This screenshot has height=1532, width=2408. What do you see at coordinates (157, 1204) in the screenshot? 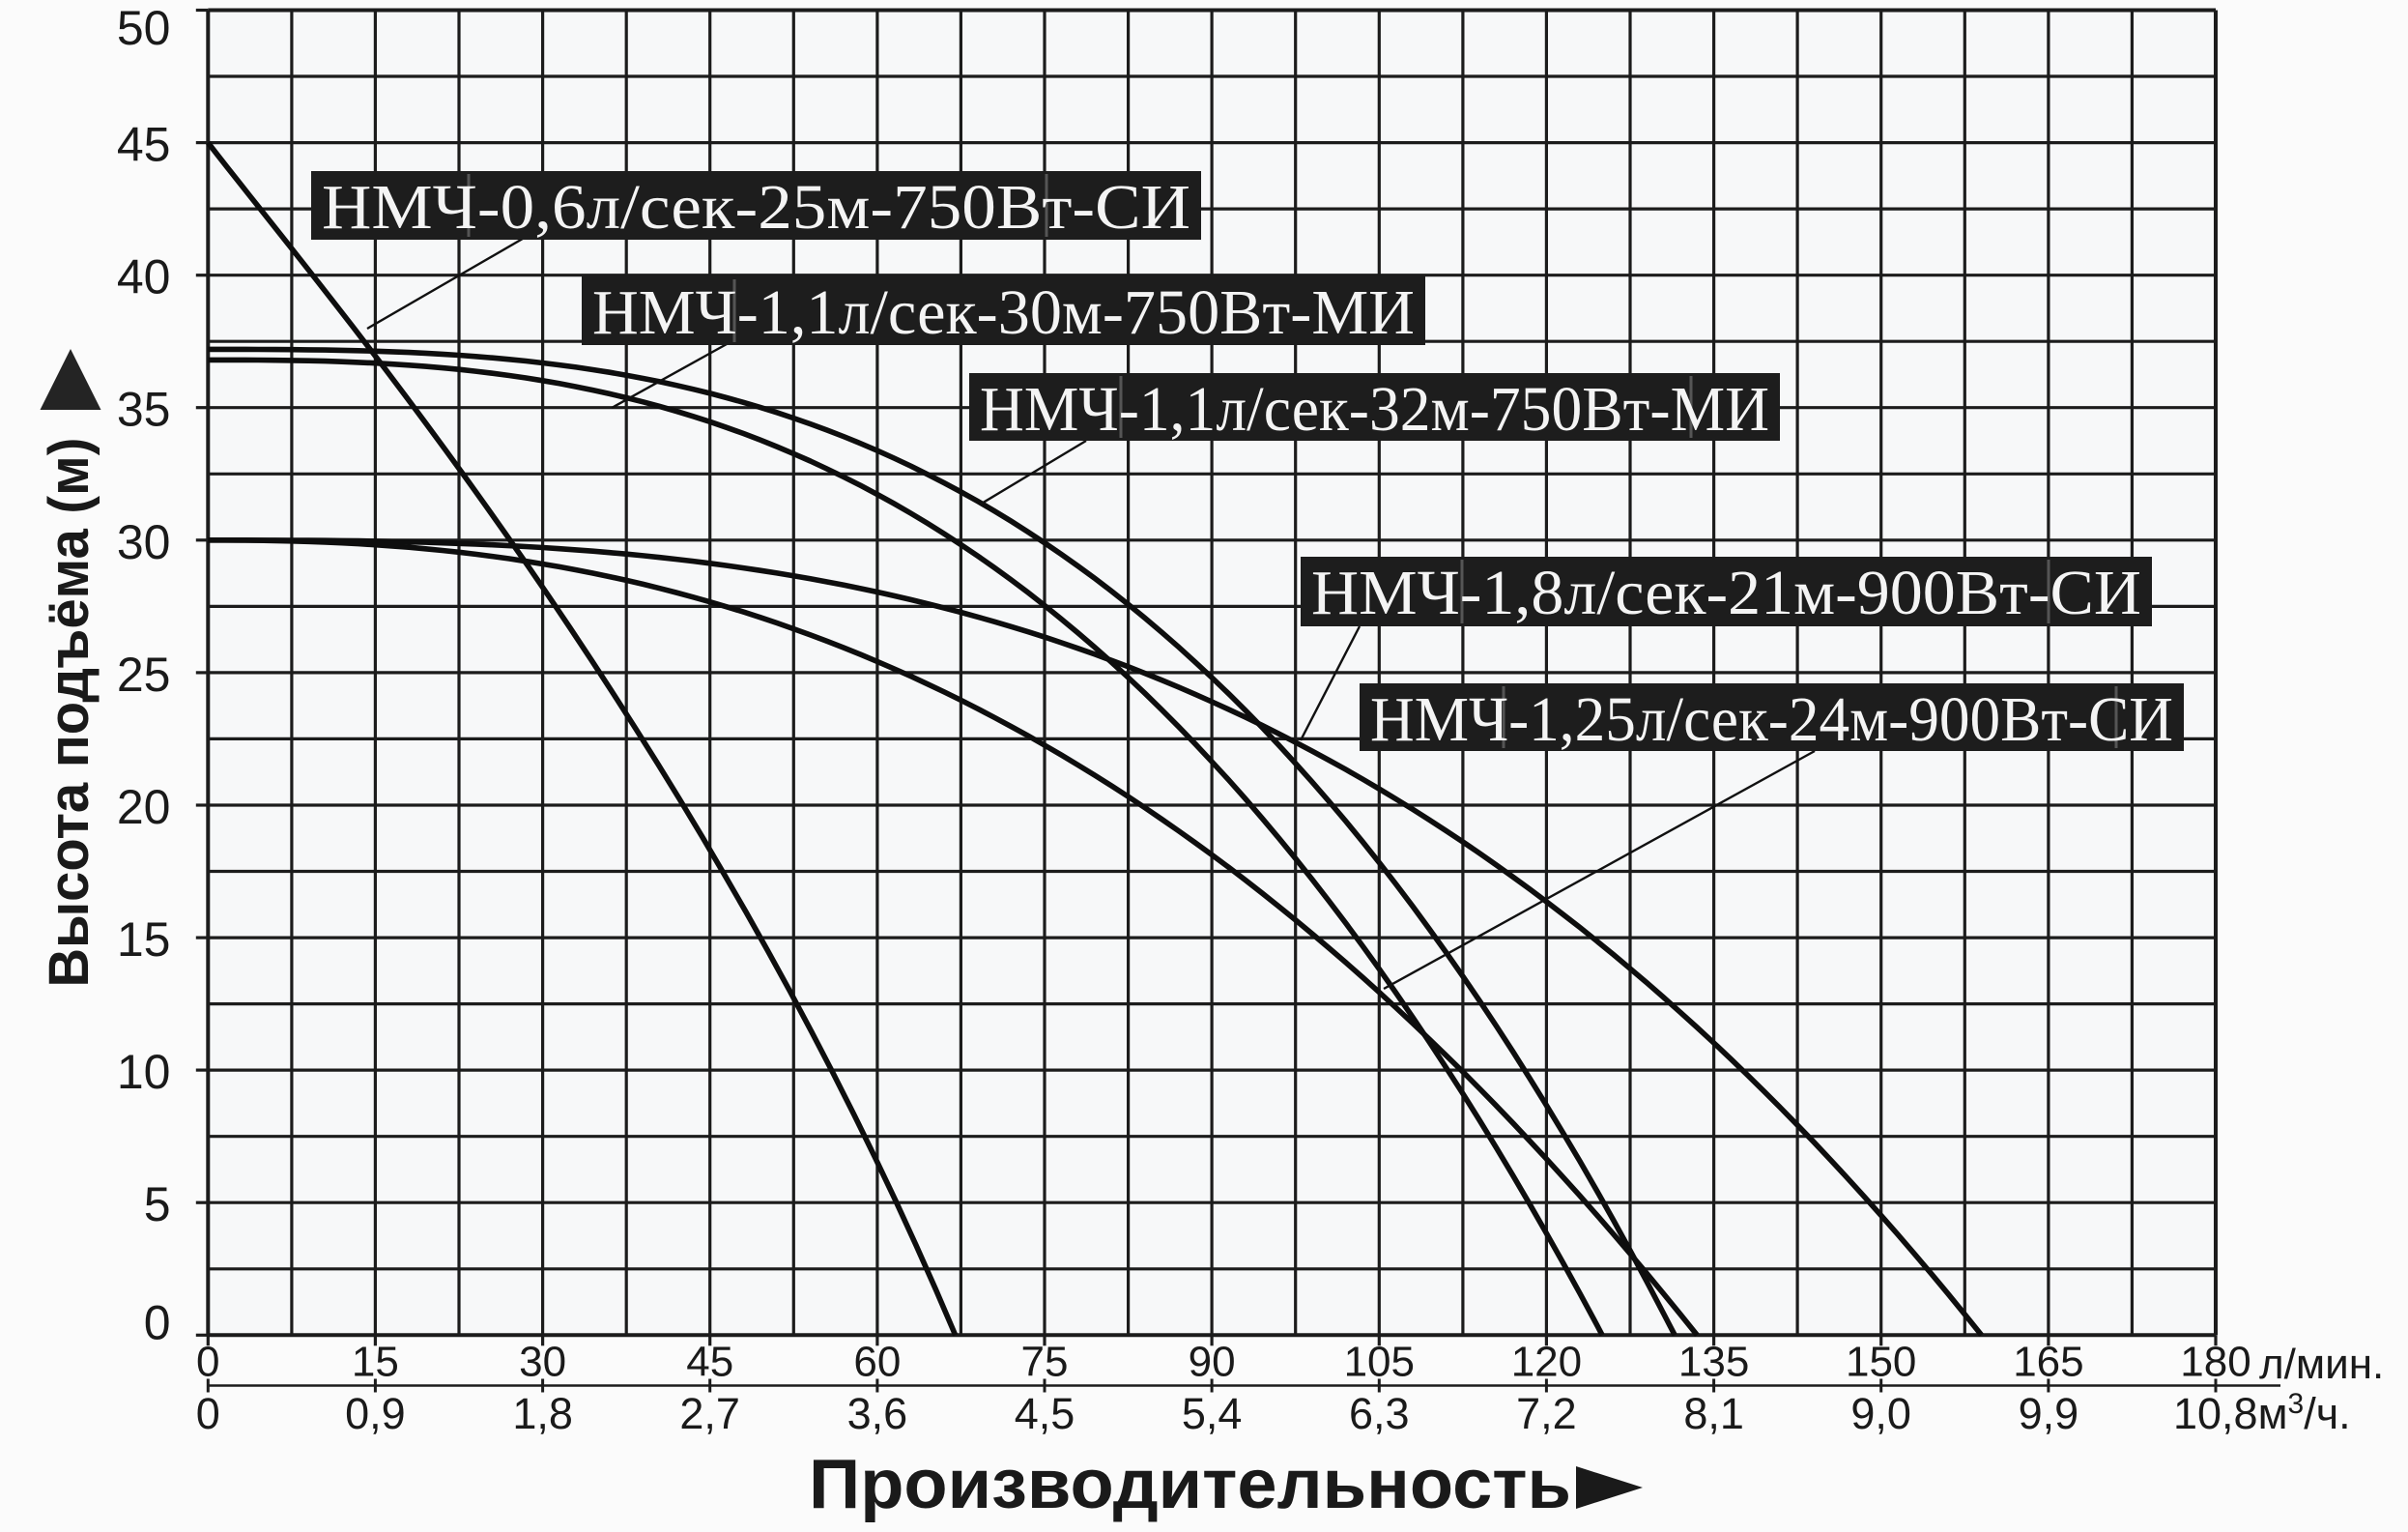
I see `svg-text: 5` at bounding box center [157, 1204].